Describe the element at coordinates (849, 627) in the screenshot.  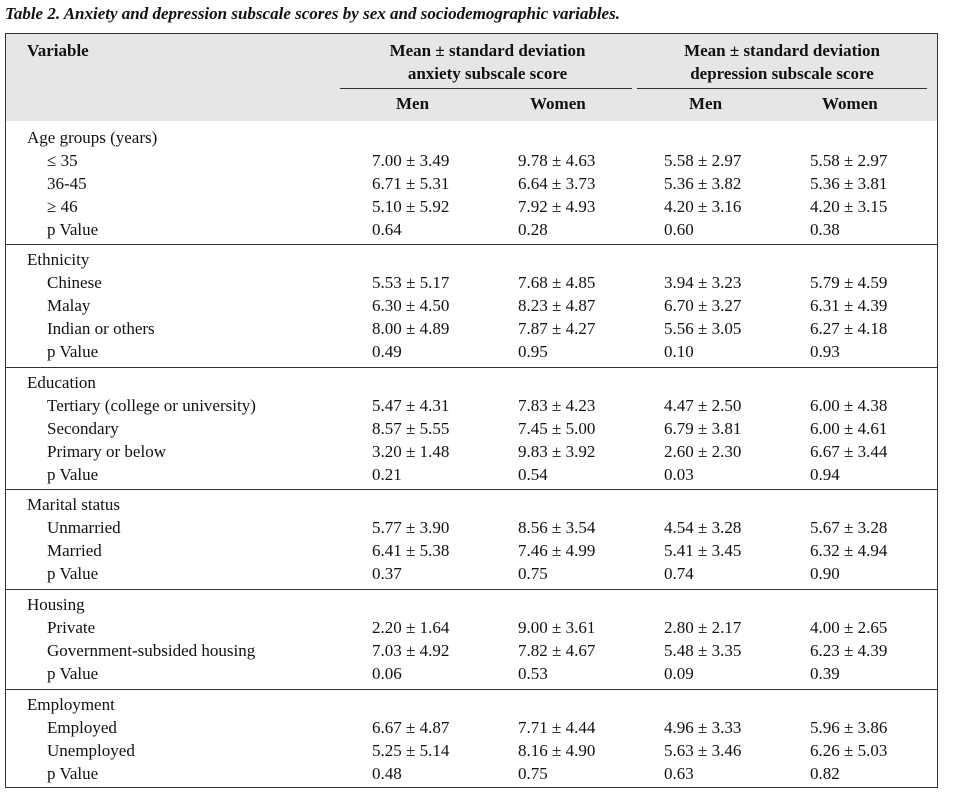
I see `cell-depression-women: 4.00 ± 2.65` at that location.